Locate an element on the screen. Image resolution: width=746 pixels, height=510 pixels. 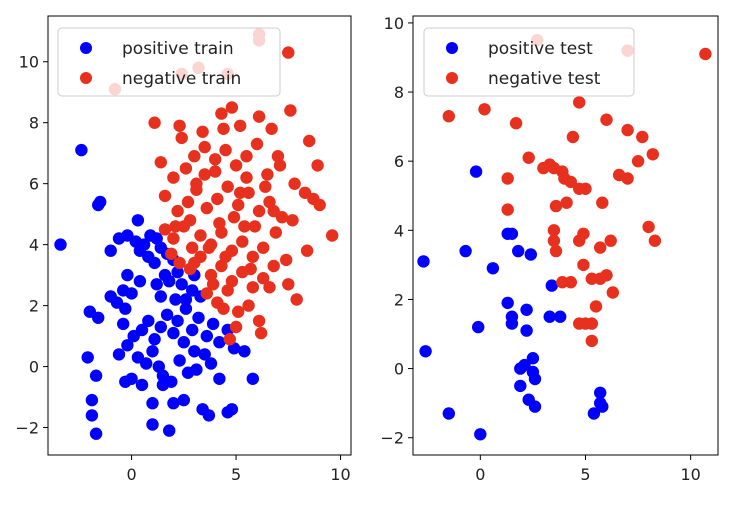
train-x-tick-label: 0 is located at coordinates (131, 474).